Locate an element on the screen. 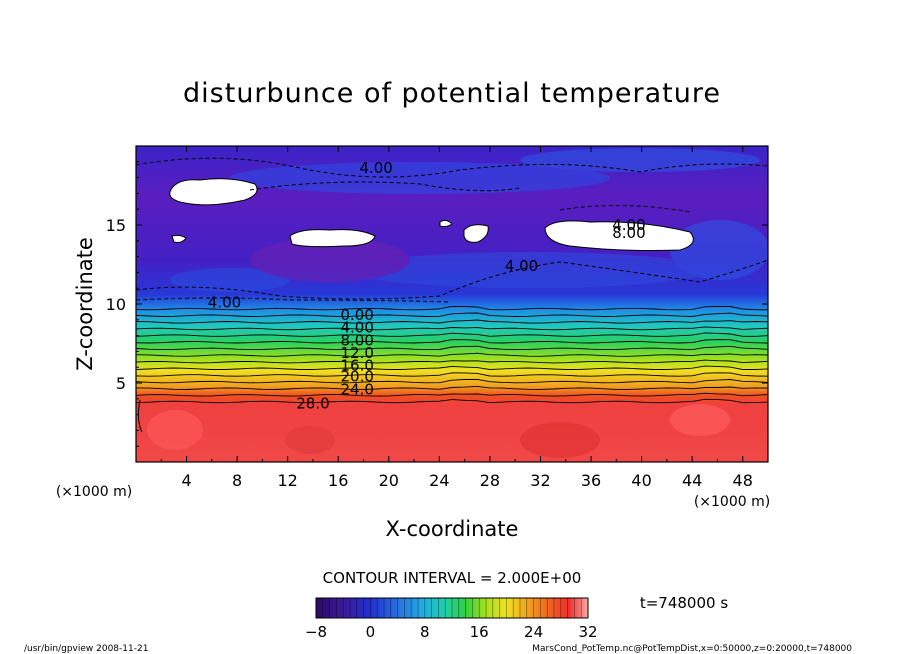 Image resolution: width=904 pixels, height=654 pixels. footer-left: /usr/bin/gpview 2008-11-21 is located at coordinates (86, 649).